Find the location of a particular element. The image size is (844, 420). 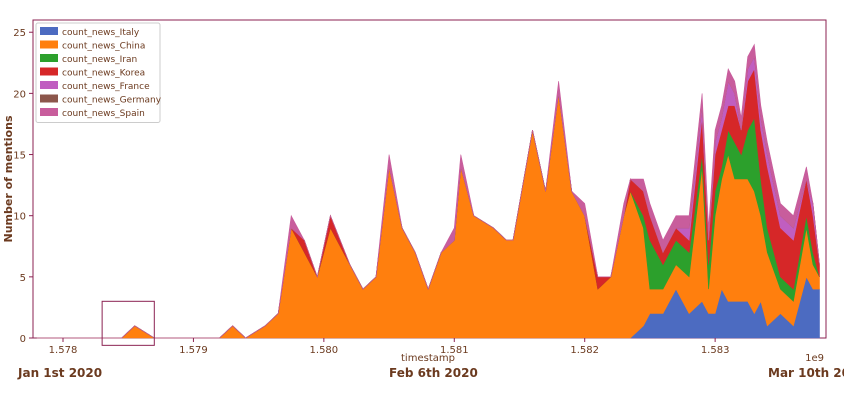

y-tick-label: 15 is located at coordinates (19, 156).